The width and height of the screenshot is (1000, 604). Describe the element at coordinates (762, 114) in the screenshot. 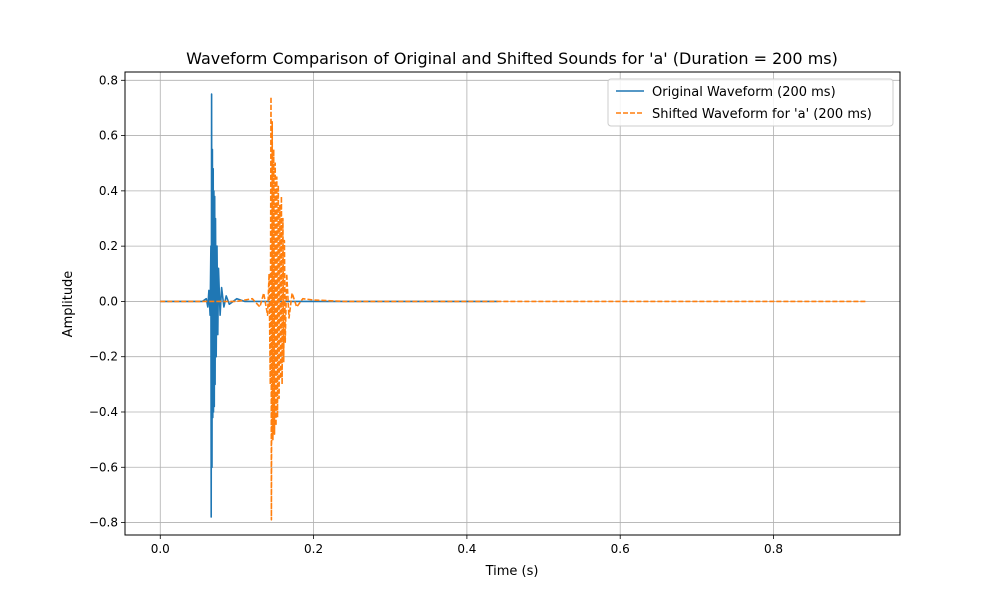

I see `legend-label: Shifted Waveform for 'a' (200 ms)` at that location.